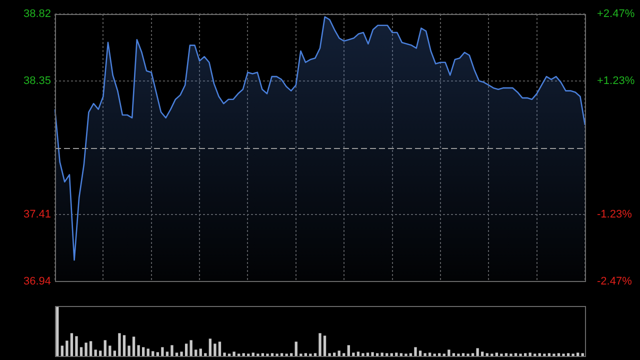 This screenshot has height=360, width=640. I want to click on y2-tick-label: +2.47%, so click(616, 14).